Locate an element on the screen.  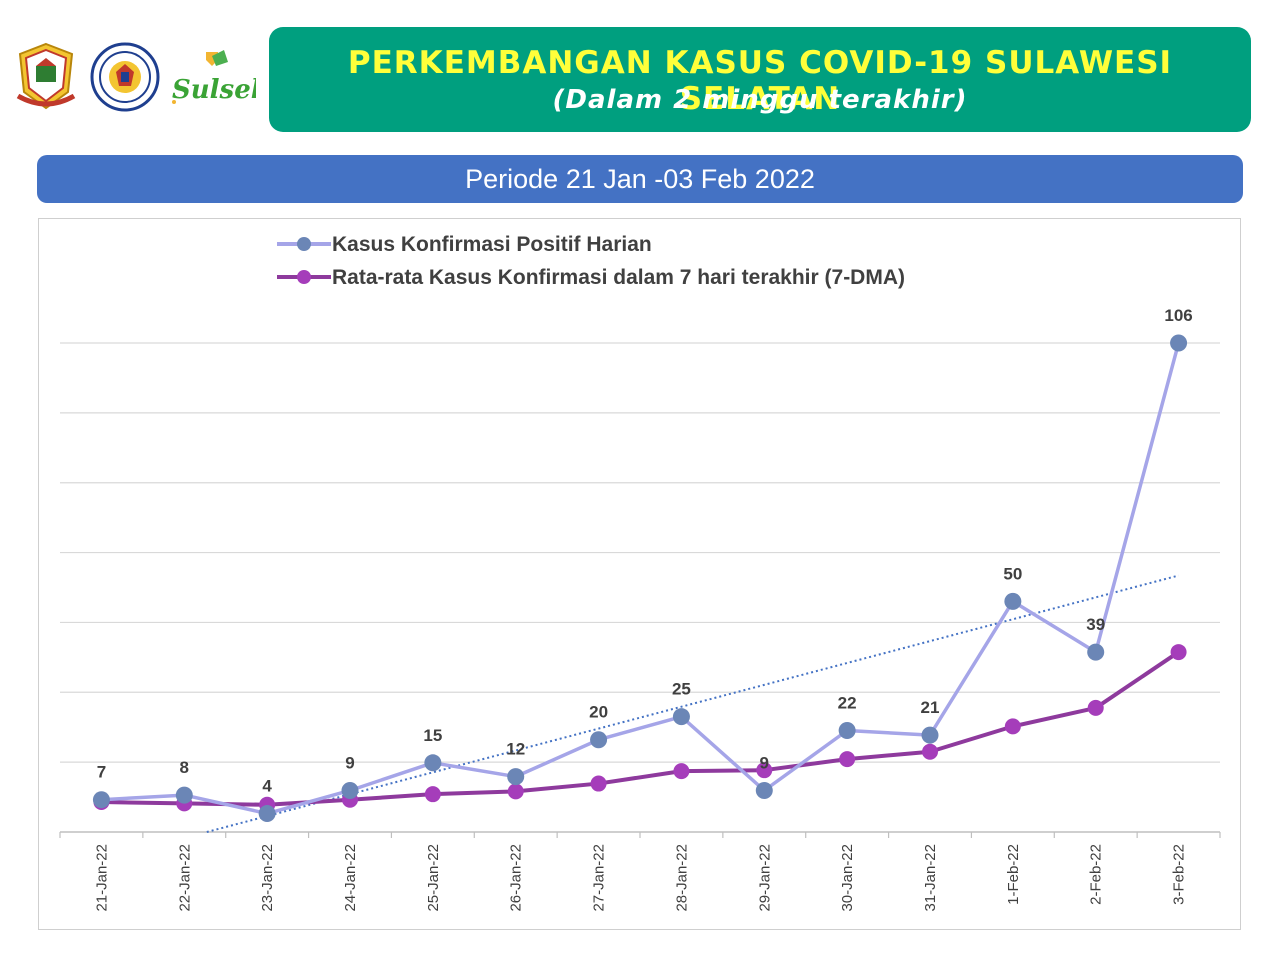
data-label: 39 is located at coordinates (1095, 624).